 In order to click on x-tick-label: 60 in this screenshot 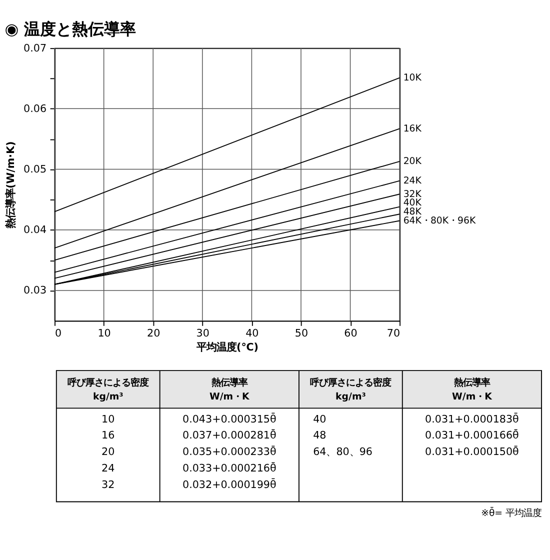, I will do `click(351, 333)`.